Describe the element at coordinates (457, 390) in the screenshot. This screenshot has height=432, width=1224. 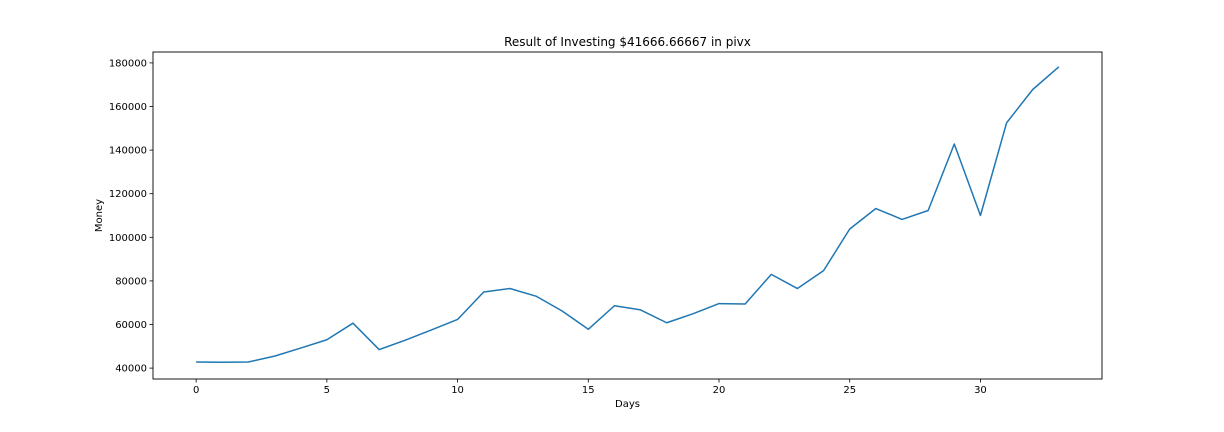
I see `x-tick-label: 10` at that location.